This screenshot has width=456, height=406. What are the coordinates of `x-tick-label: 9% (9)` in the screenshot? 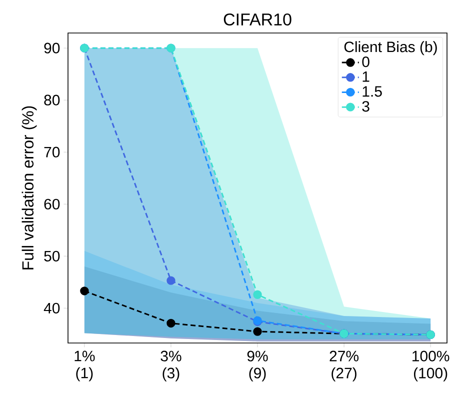 It's located at (257, 366).